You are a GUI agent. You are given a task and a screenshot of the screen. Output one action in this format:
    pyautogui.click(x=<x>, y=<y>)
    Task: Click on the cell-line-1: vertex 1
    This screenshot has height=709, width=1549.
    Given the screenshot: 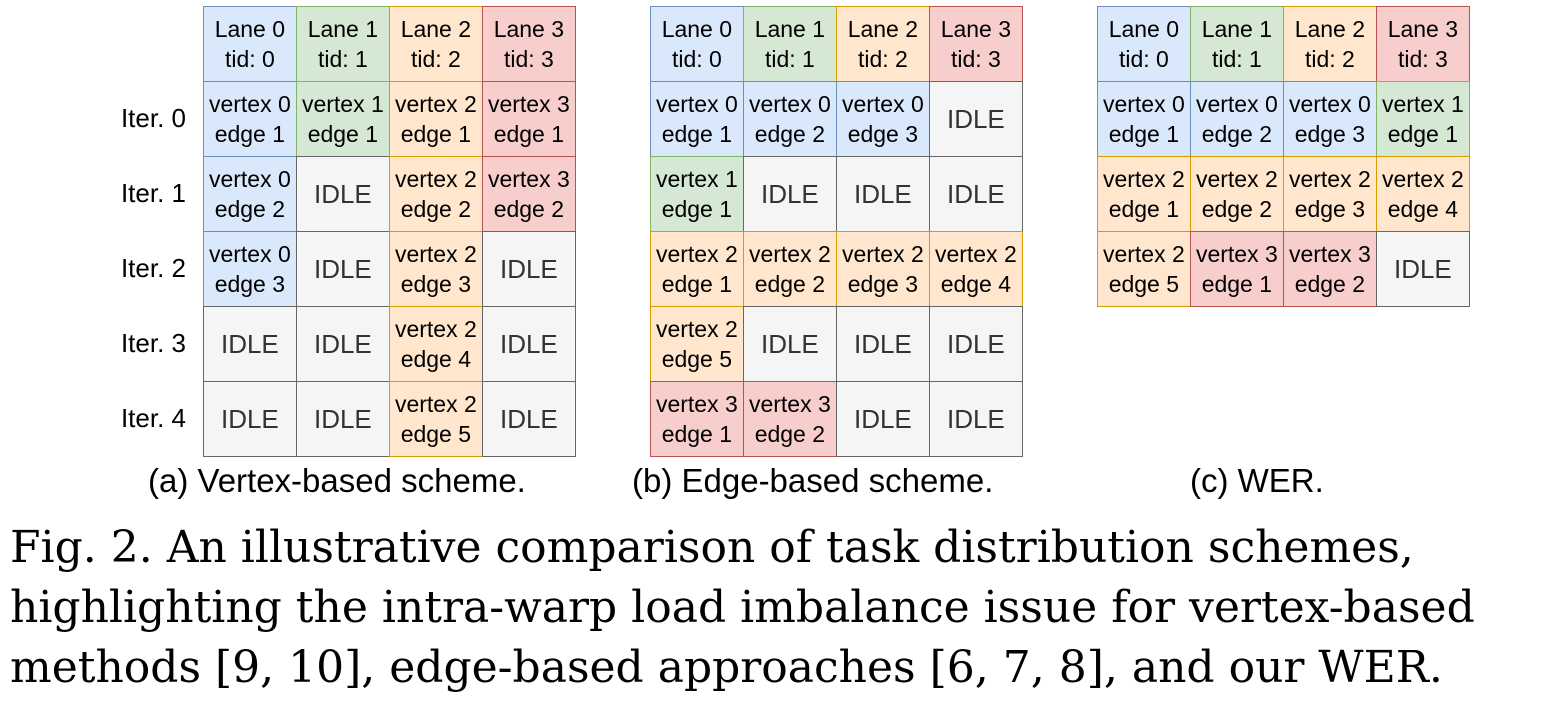 What is the action you would take?
    pyautogui.click(x=342, y=103)
    